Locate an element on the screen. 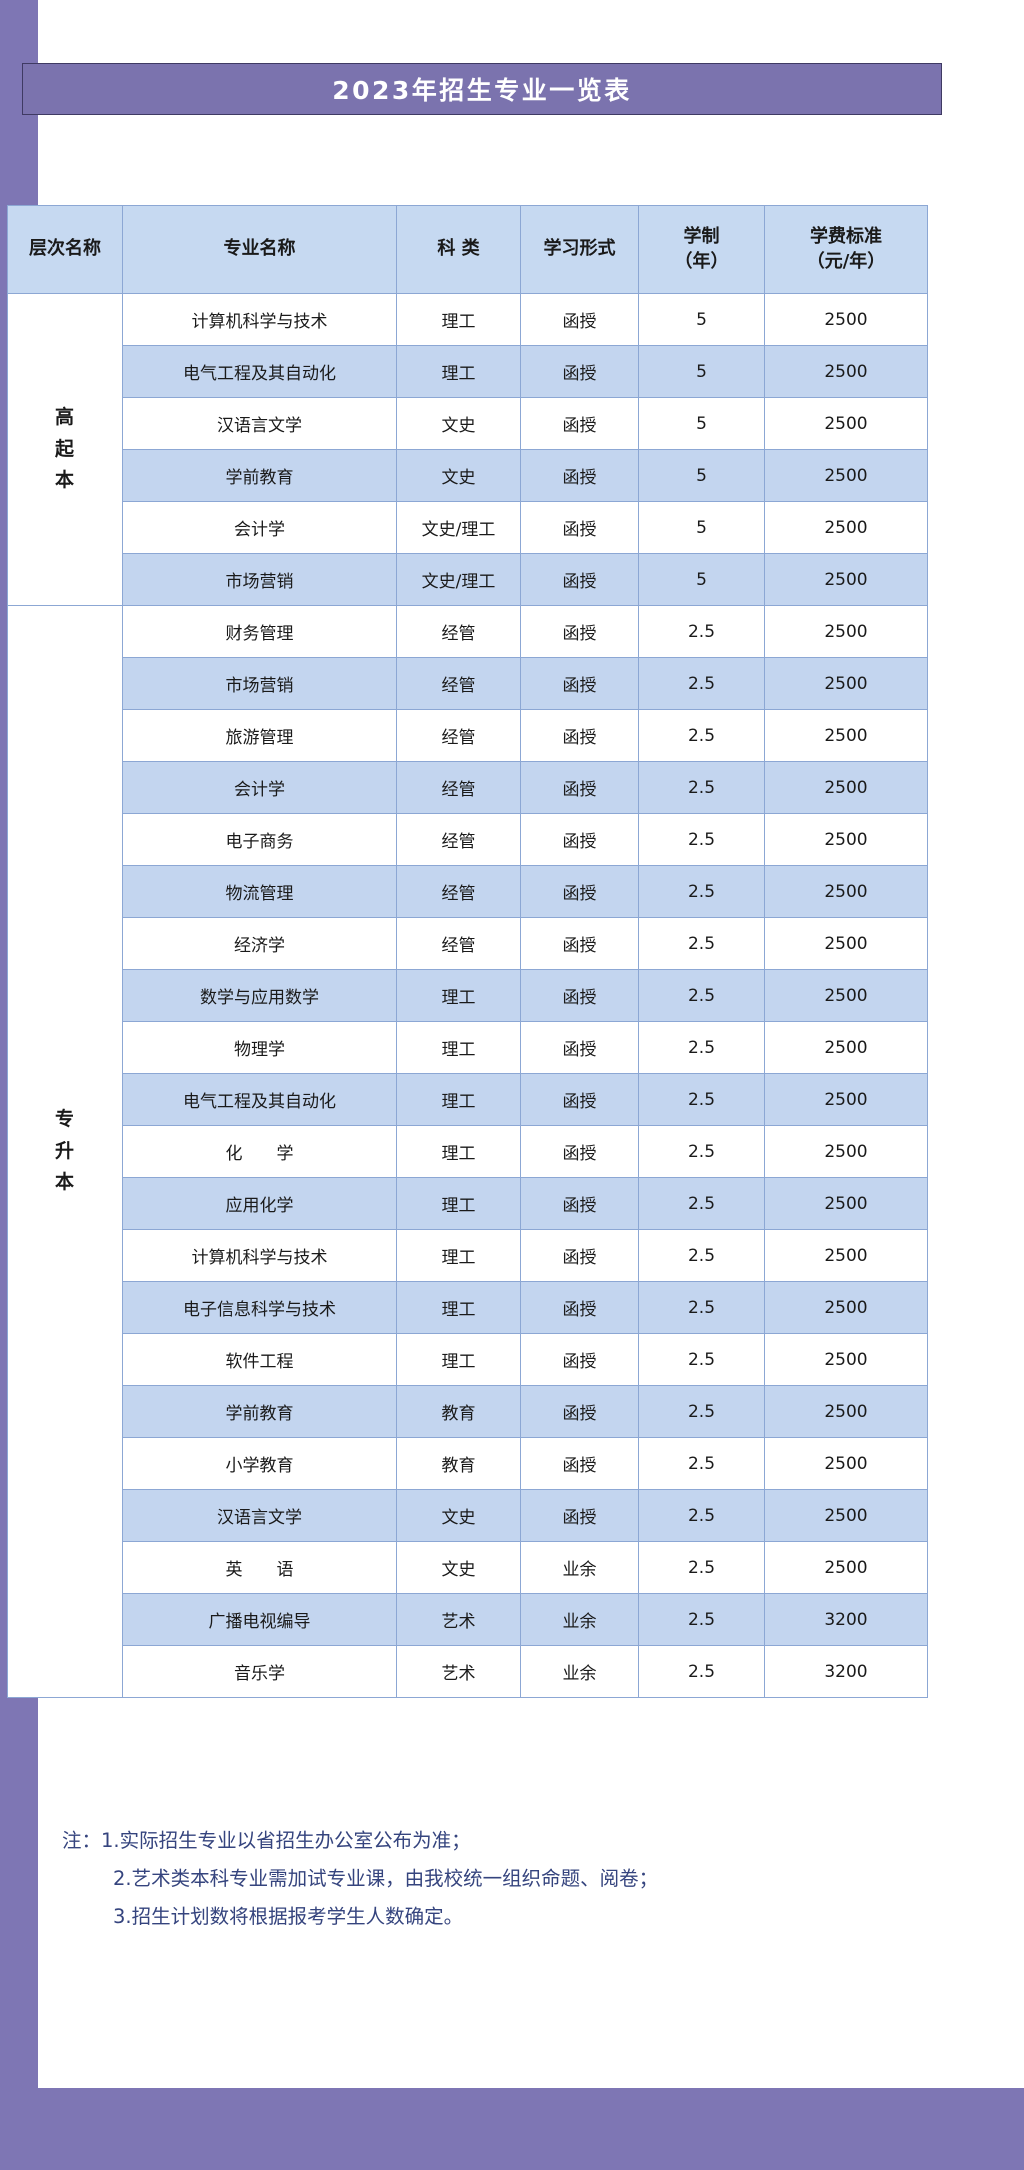 This screenshot has height=2170, width=1024. table-row: 软件工程 理工 函授 2.5 2500 is located at coordinates (468, 1359).